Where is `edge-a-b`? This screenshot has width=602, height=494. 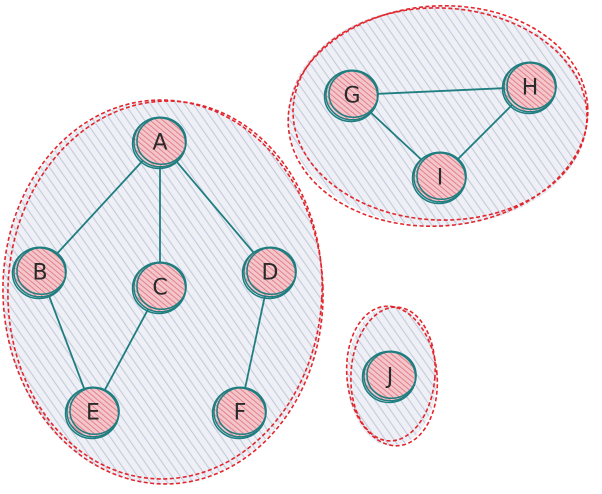
edge-a-b is located at coordinates (100, 207).